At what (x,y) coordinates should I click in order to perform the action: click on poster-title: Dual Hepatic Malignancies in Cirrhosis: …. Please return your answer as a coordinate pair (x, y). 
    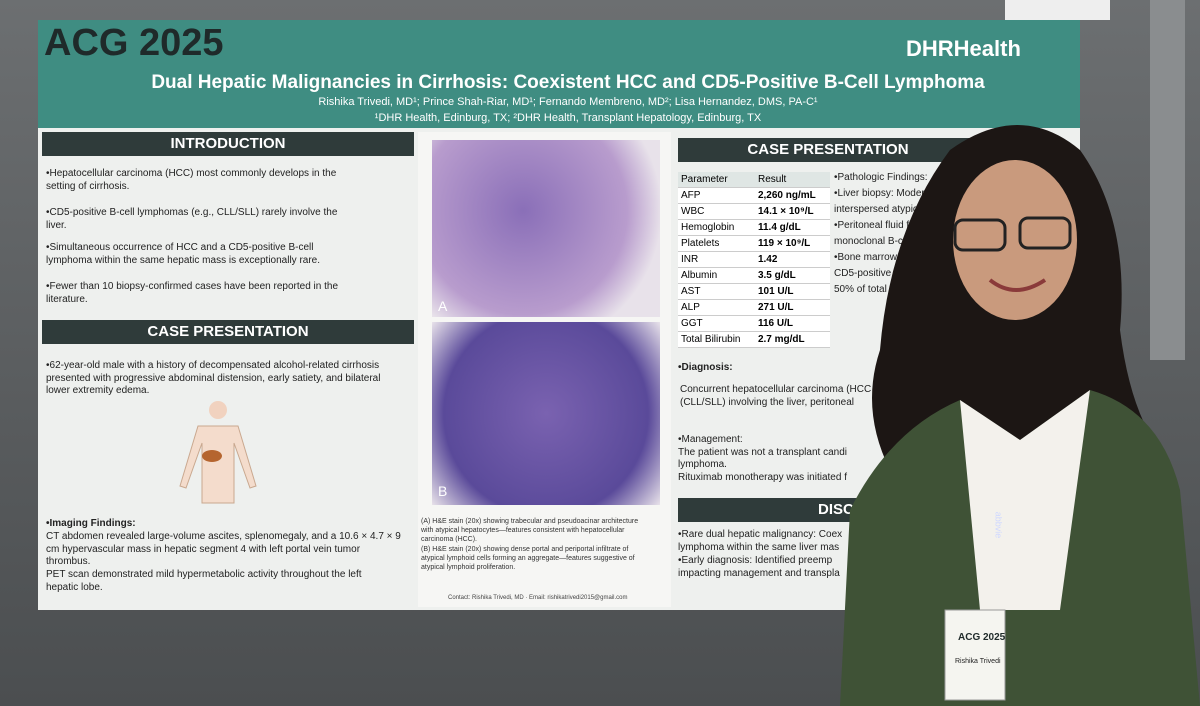
    Looking at the image, I should click on (568, 82).